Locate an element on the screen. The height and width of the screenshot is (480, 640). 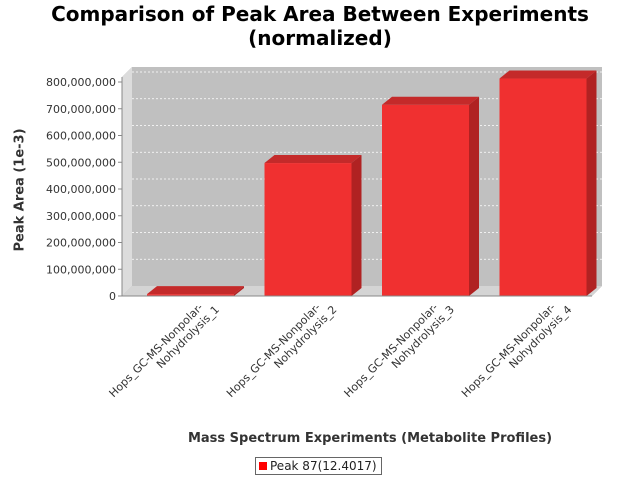
legend-swatch is located at coordinates (263, 466).